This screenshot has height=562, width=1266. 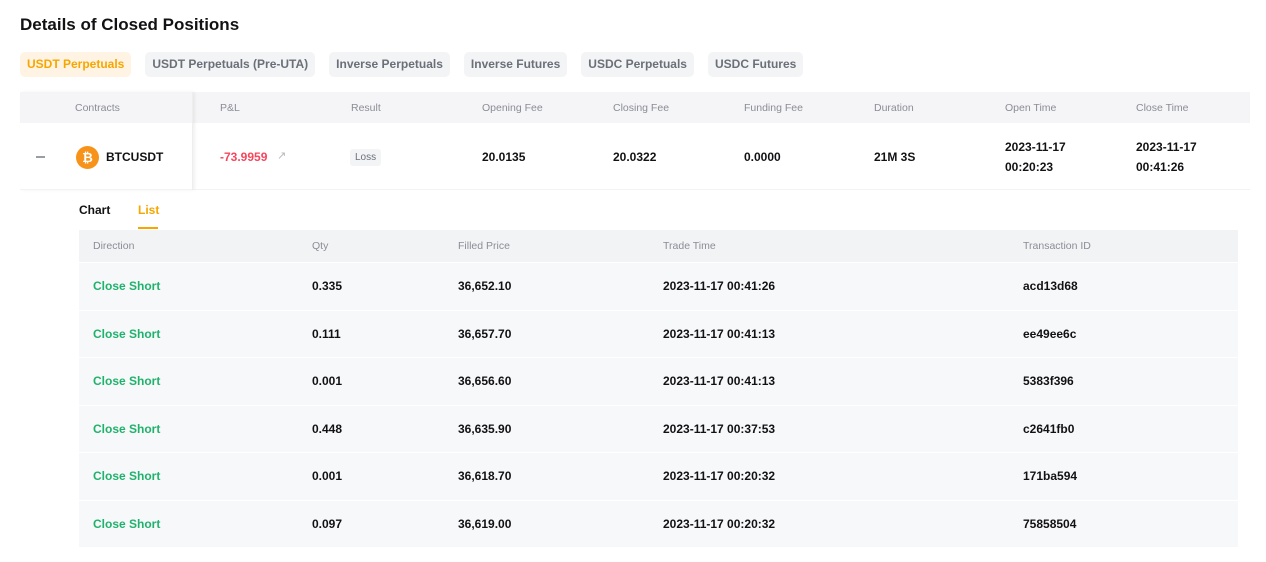 What do you see at coordinates (282, 156) in the screenshot?
I see `external-link-icon: ↗` at bounding box center [282, 156].